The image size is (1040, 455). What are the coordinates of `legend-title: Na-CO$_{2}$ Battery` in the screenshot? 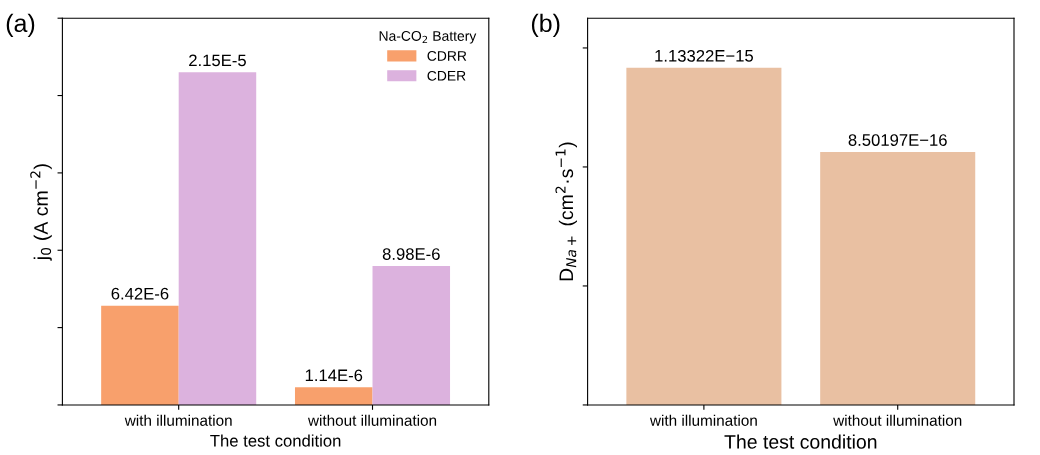 It's located at (428, 37).